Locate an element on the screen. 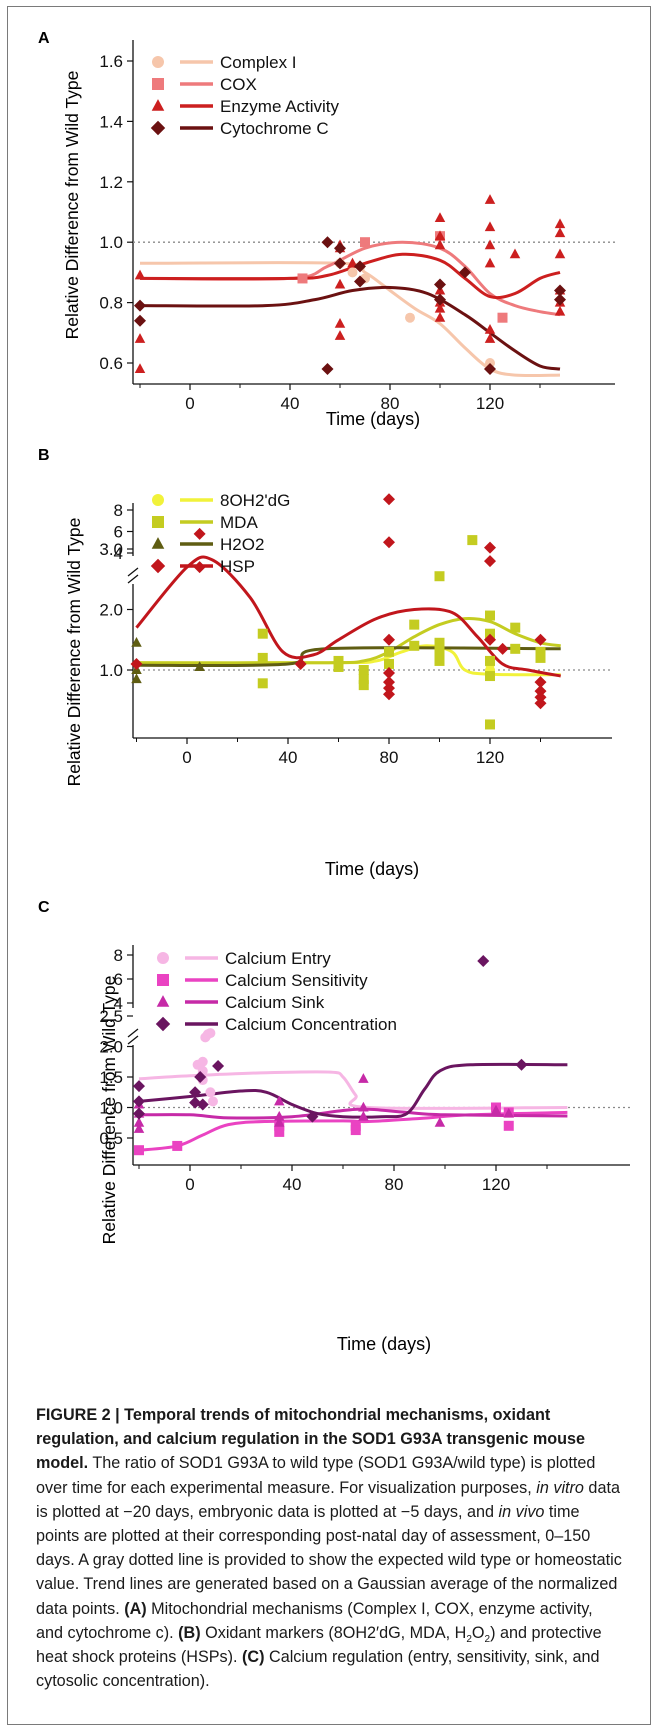  panel-a-legend-marker-enzyme-activity is located at coordinates (158, 105).